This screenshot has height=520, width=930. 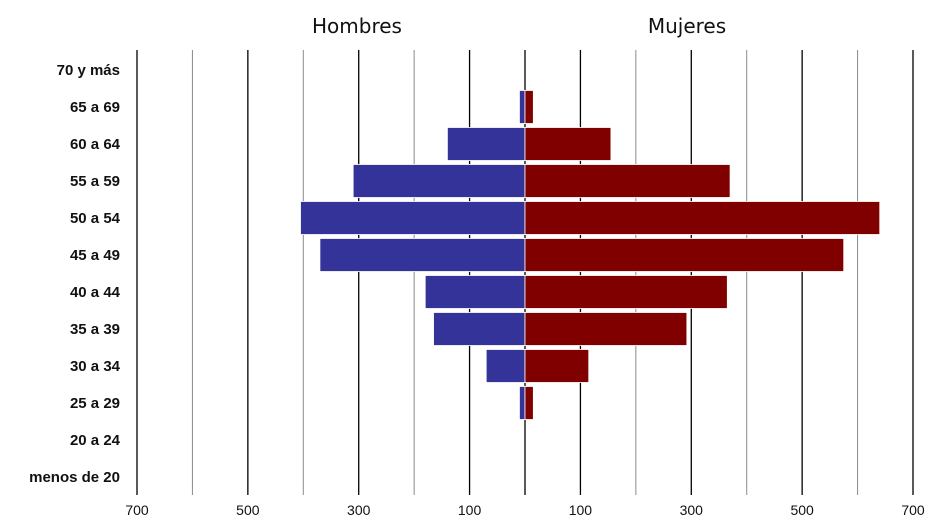 What do you see at coordinates (88, 70) in the screenshot?
I see `category-label: 70 y más` at bounding box center [88, 70].